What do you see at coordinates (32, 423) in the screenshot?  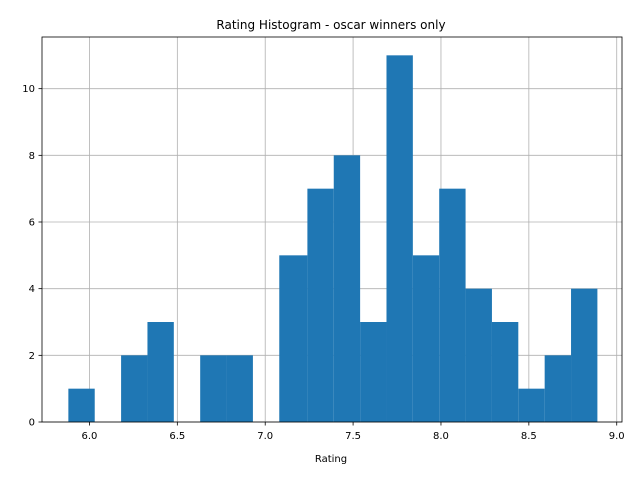 I see `y-tick-label: 0` at bounding box center [32, 423].